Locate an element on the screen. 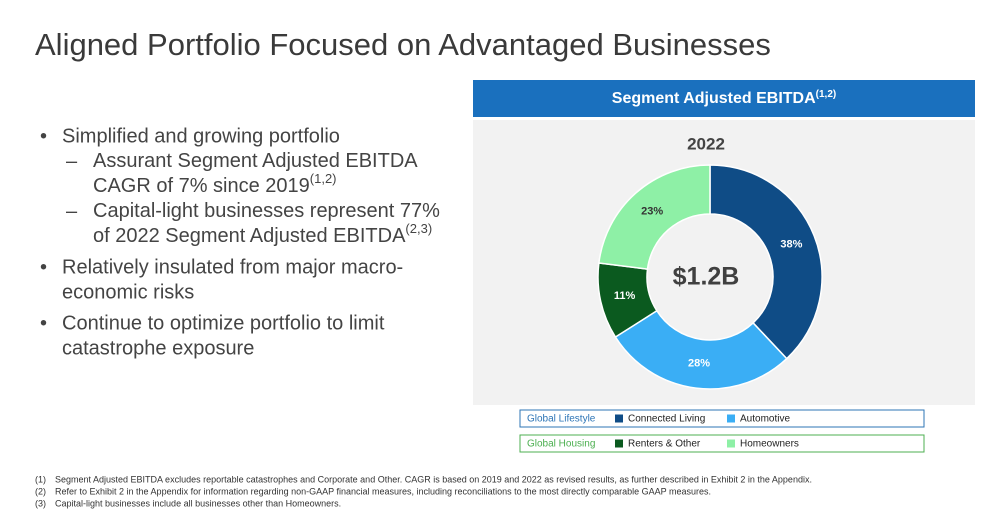  chart-header is located at coordinates (724, 98).